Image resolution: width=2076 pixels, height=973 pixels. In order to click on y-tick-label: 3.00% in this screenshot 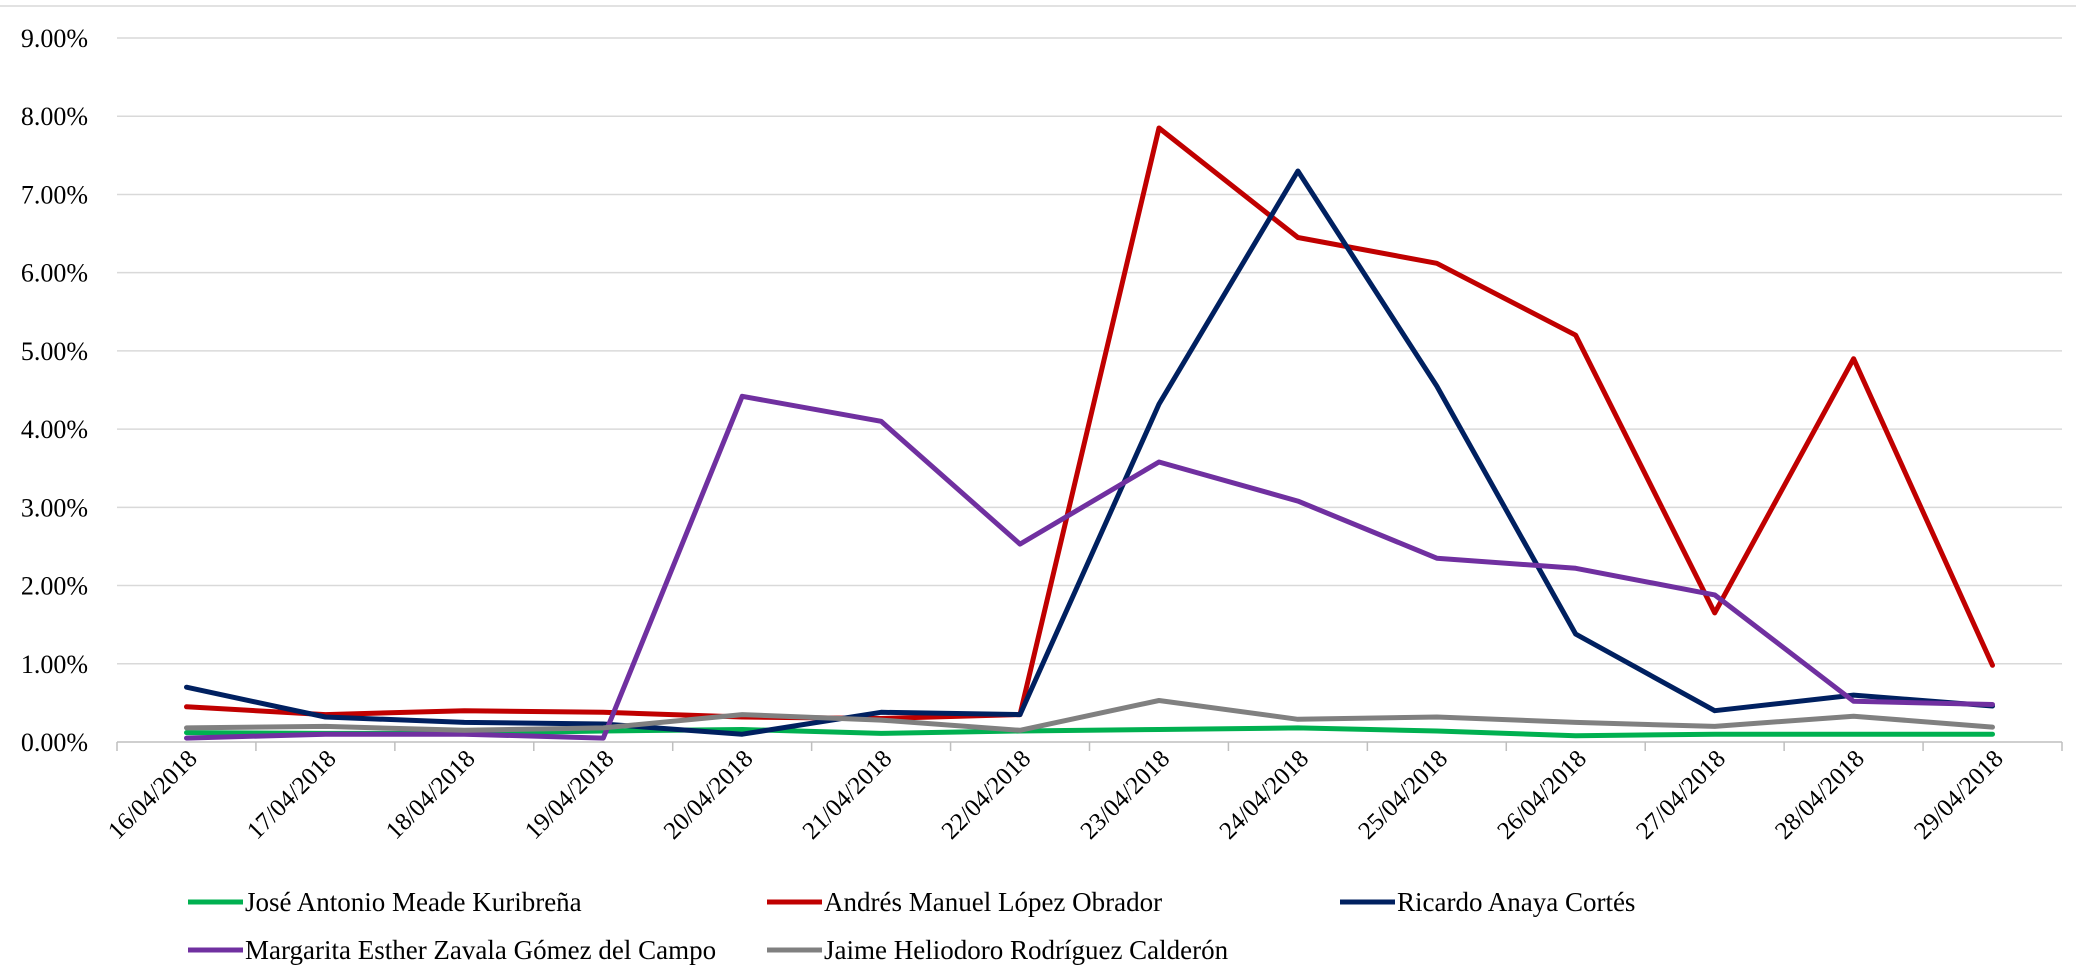, I will do `click(54, 507)`.